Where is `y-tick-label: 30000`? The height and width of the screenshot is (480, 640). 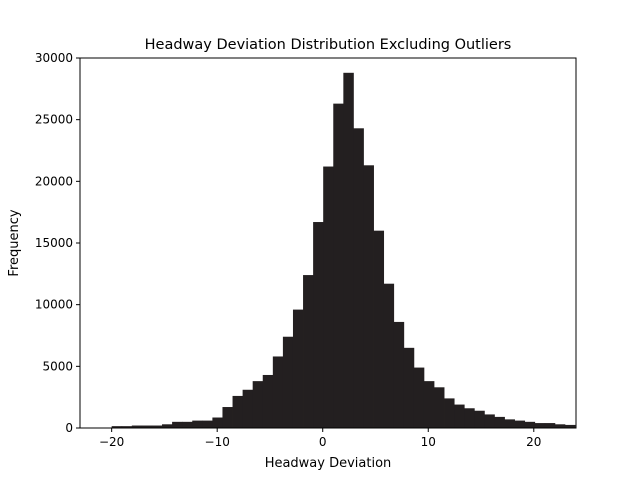 y-tick-label: 30000 is located at coordinates (54, 58).